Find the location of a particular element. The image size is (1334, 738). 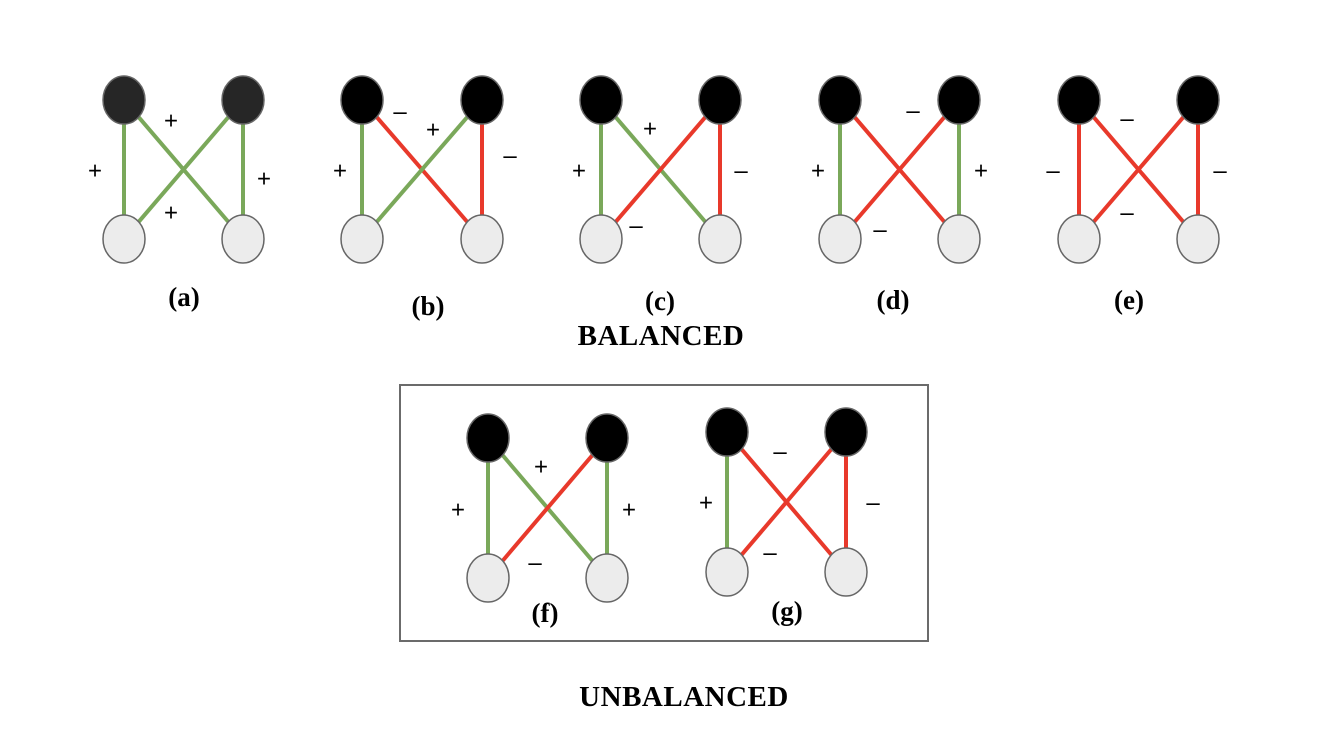

balanced-label: BALANCED is located at coordinates (661, 336).